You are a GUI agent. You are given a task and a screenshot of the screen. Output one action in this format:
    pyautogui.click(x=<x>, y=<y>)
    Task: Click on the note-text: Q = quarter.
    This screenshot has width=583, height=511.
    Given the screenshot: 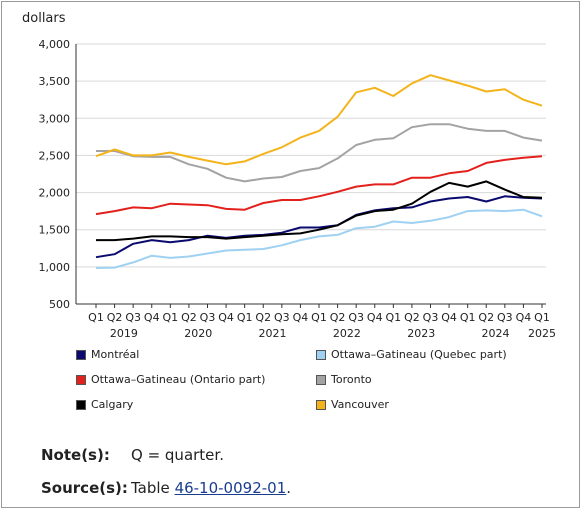 What is the action you would take?
    pyautogui.click(x=177, y=454)
    